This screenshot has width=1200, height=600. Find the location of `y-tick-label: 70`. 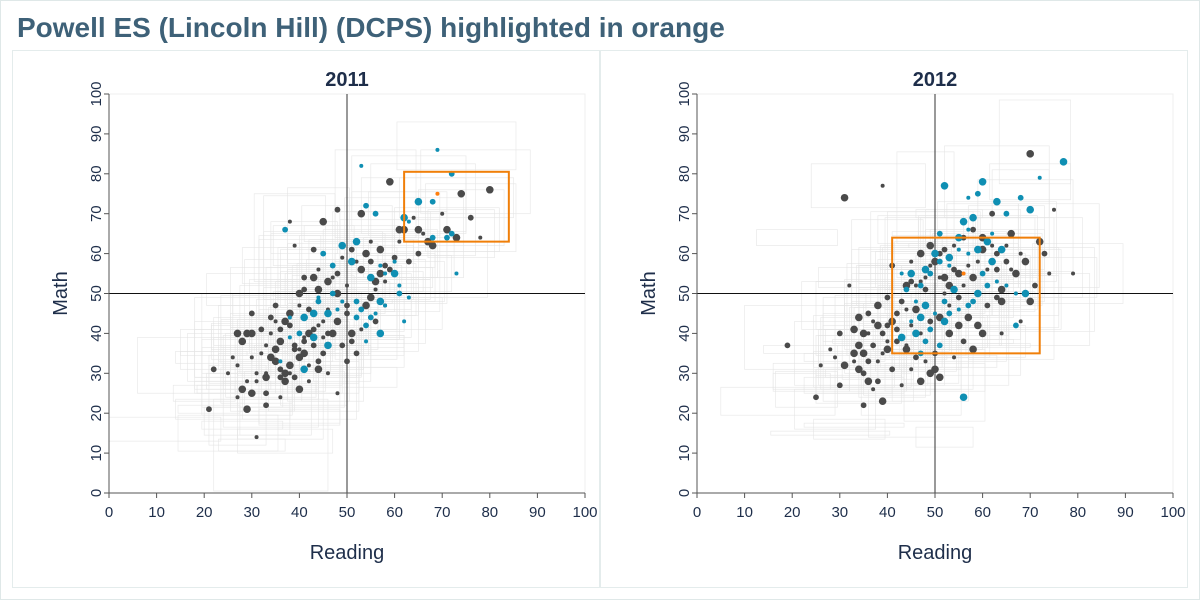

y-tick-label: 70 is located at coordinates (684, 213).